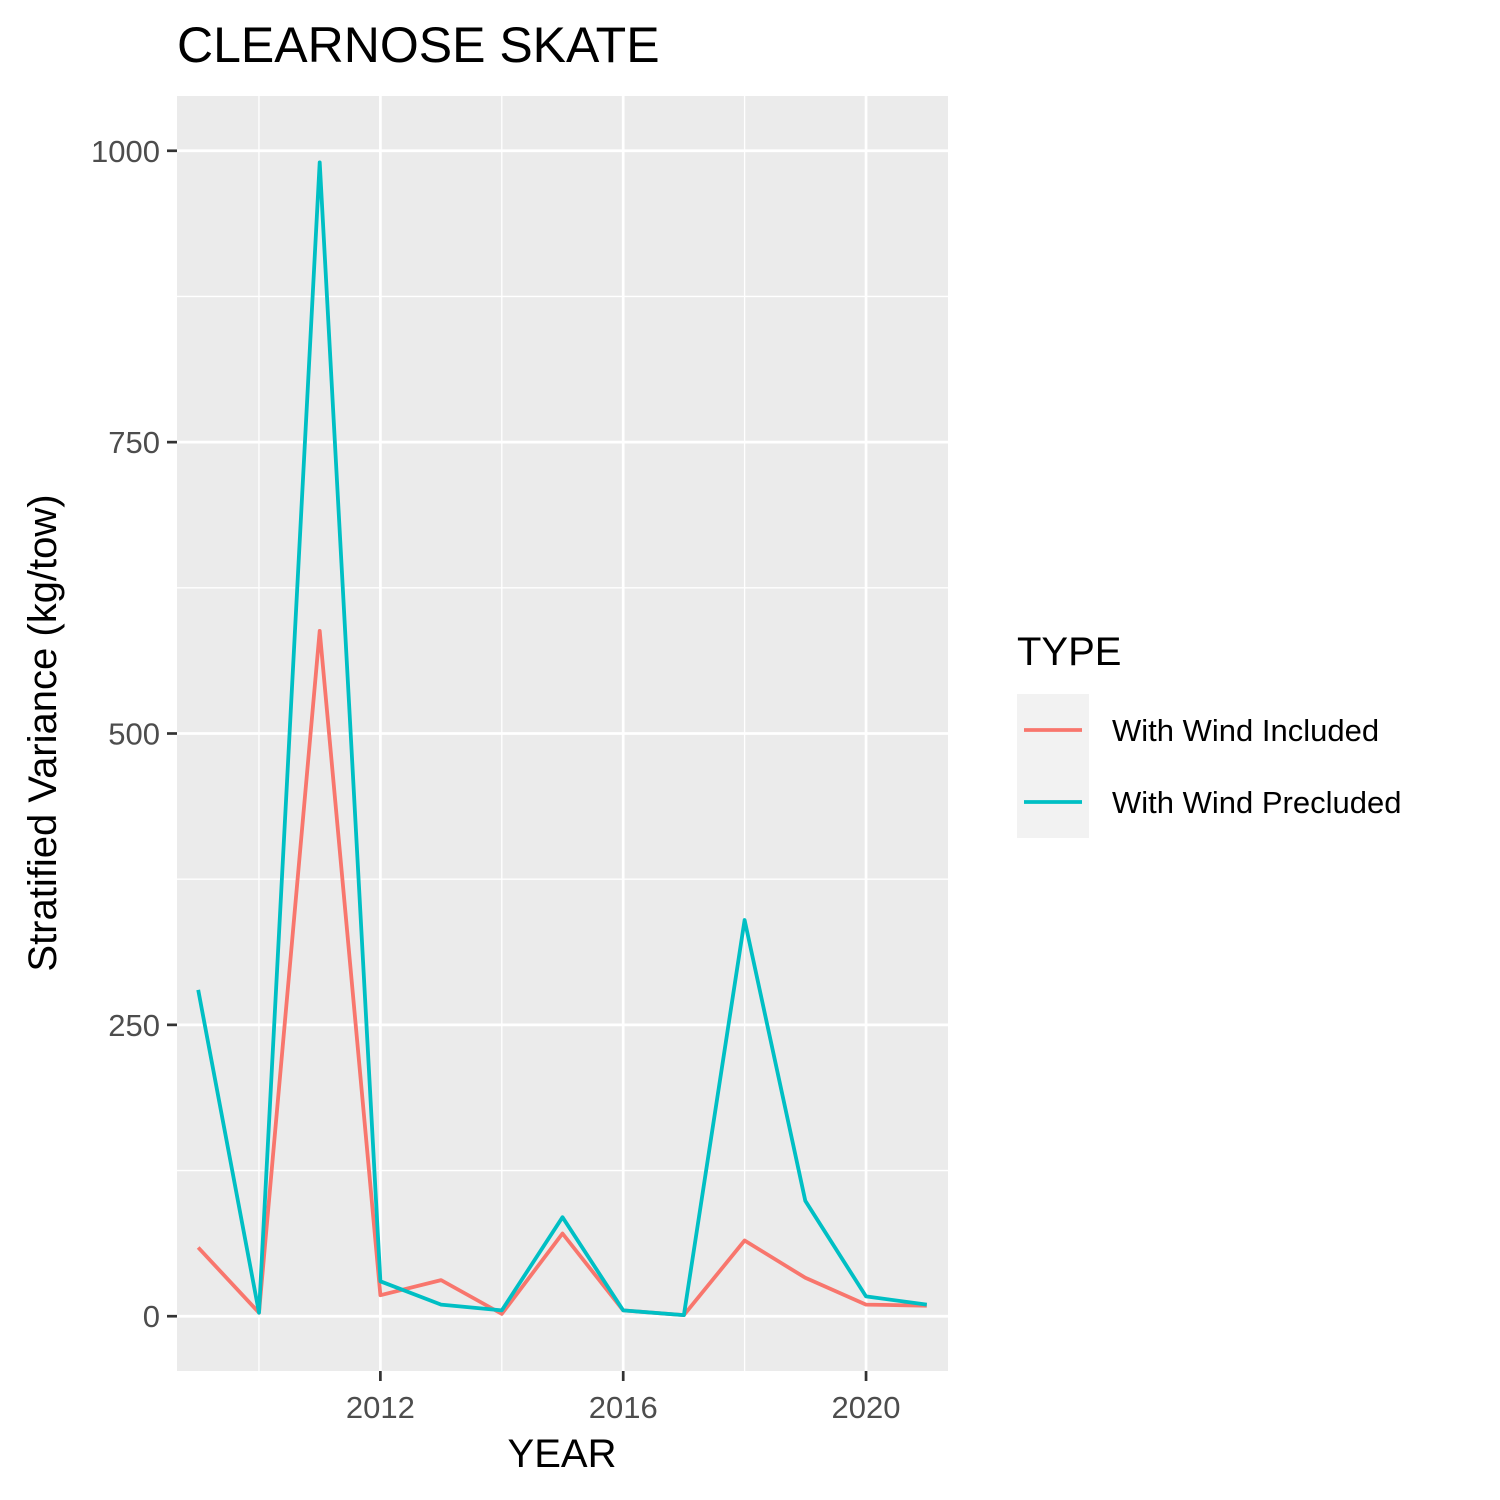  What do you see at coordinates (1256, 802) in the screenshot?
I see `legend-label: With Wind Precluded` at bounding box center [1256, 802].